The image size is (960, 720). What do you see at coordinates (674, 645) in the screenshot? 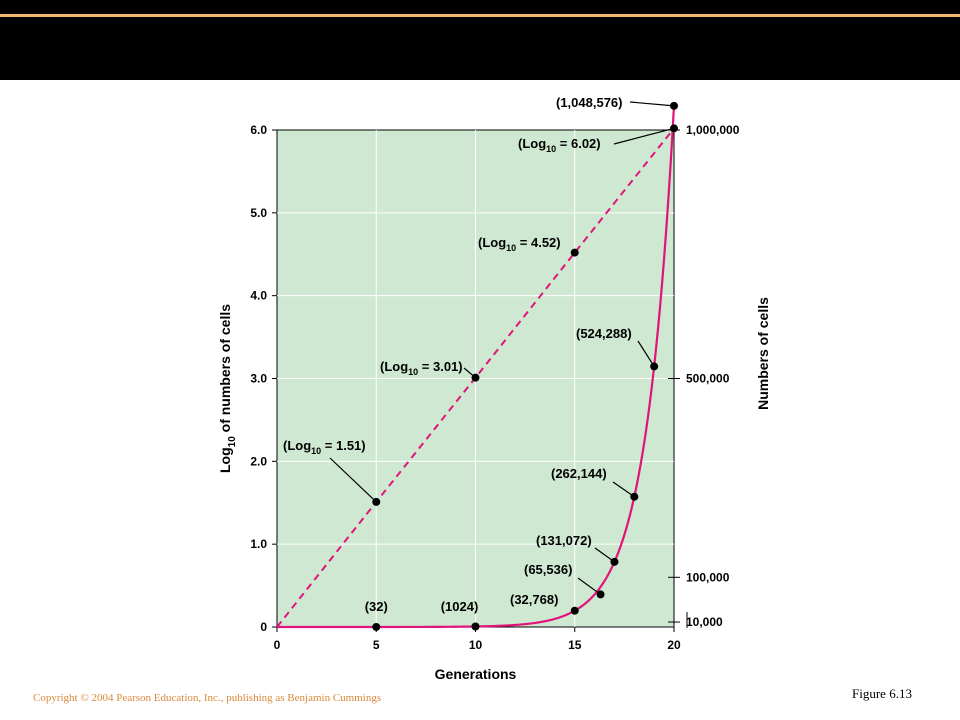
I see `x-tick-label: 20` at bounding box center [674, 645].